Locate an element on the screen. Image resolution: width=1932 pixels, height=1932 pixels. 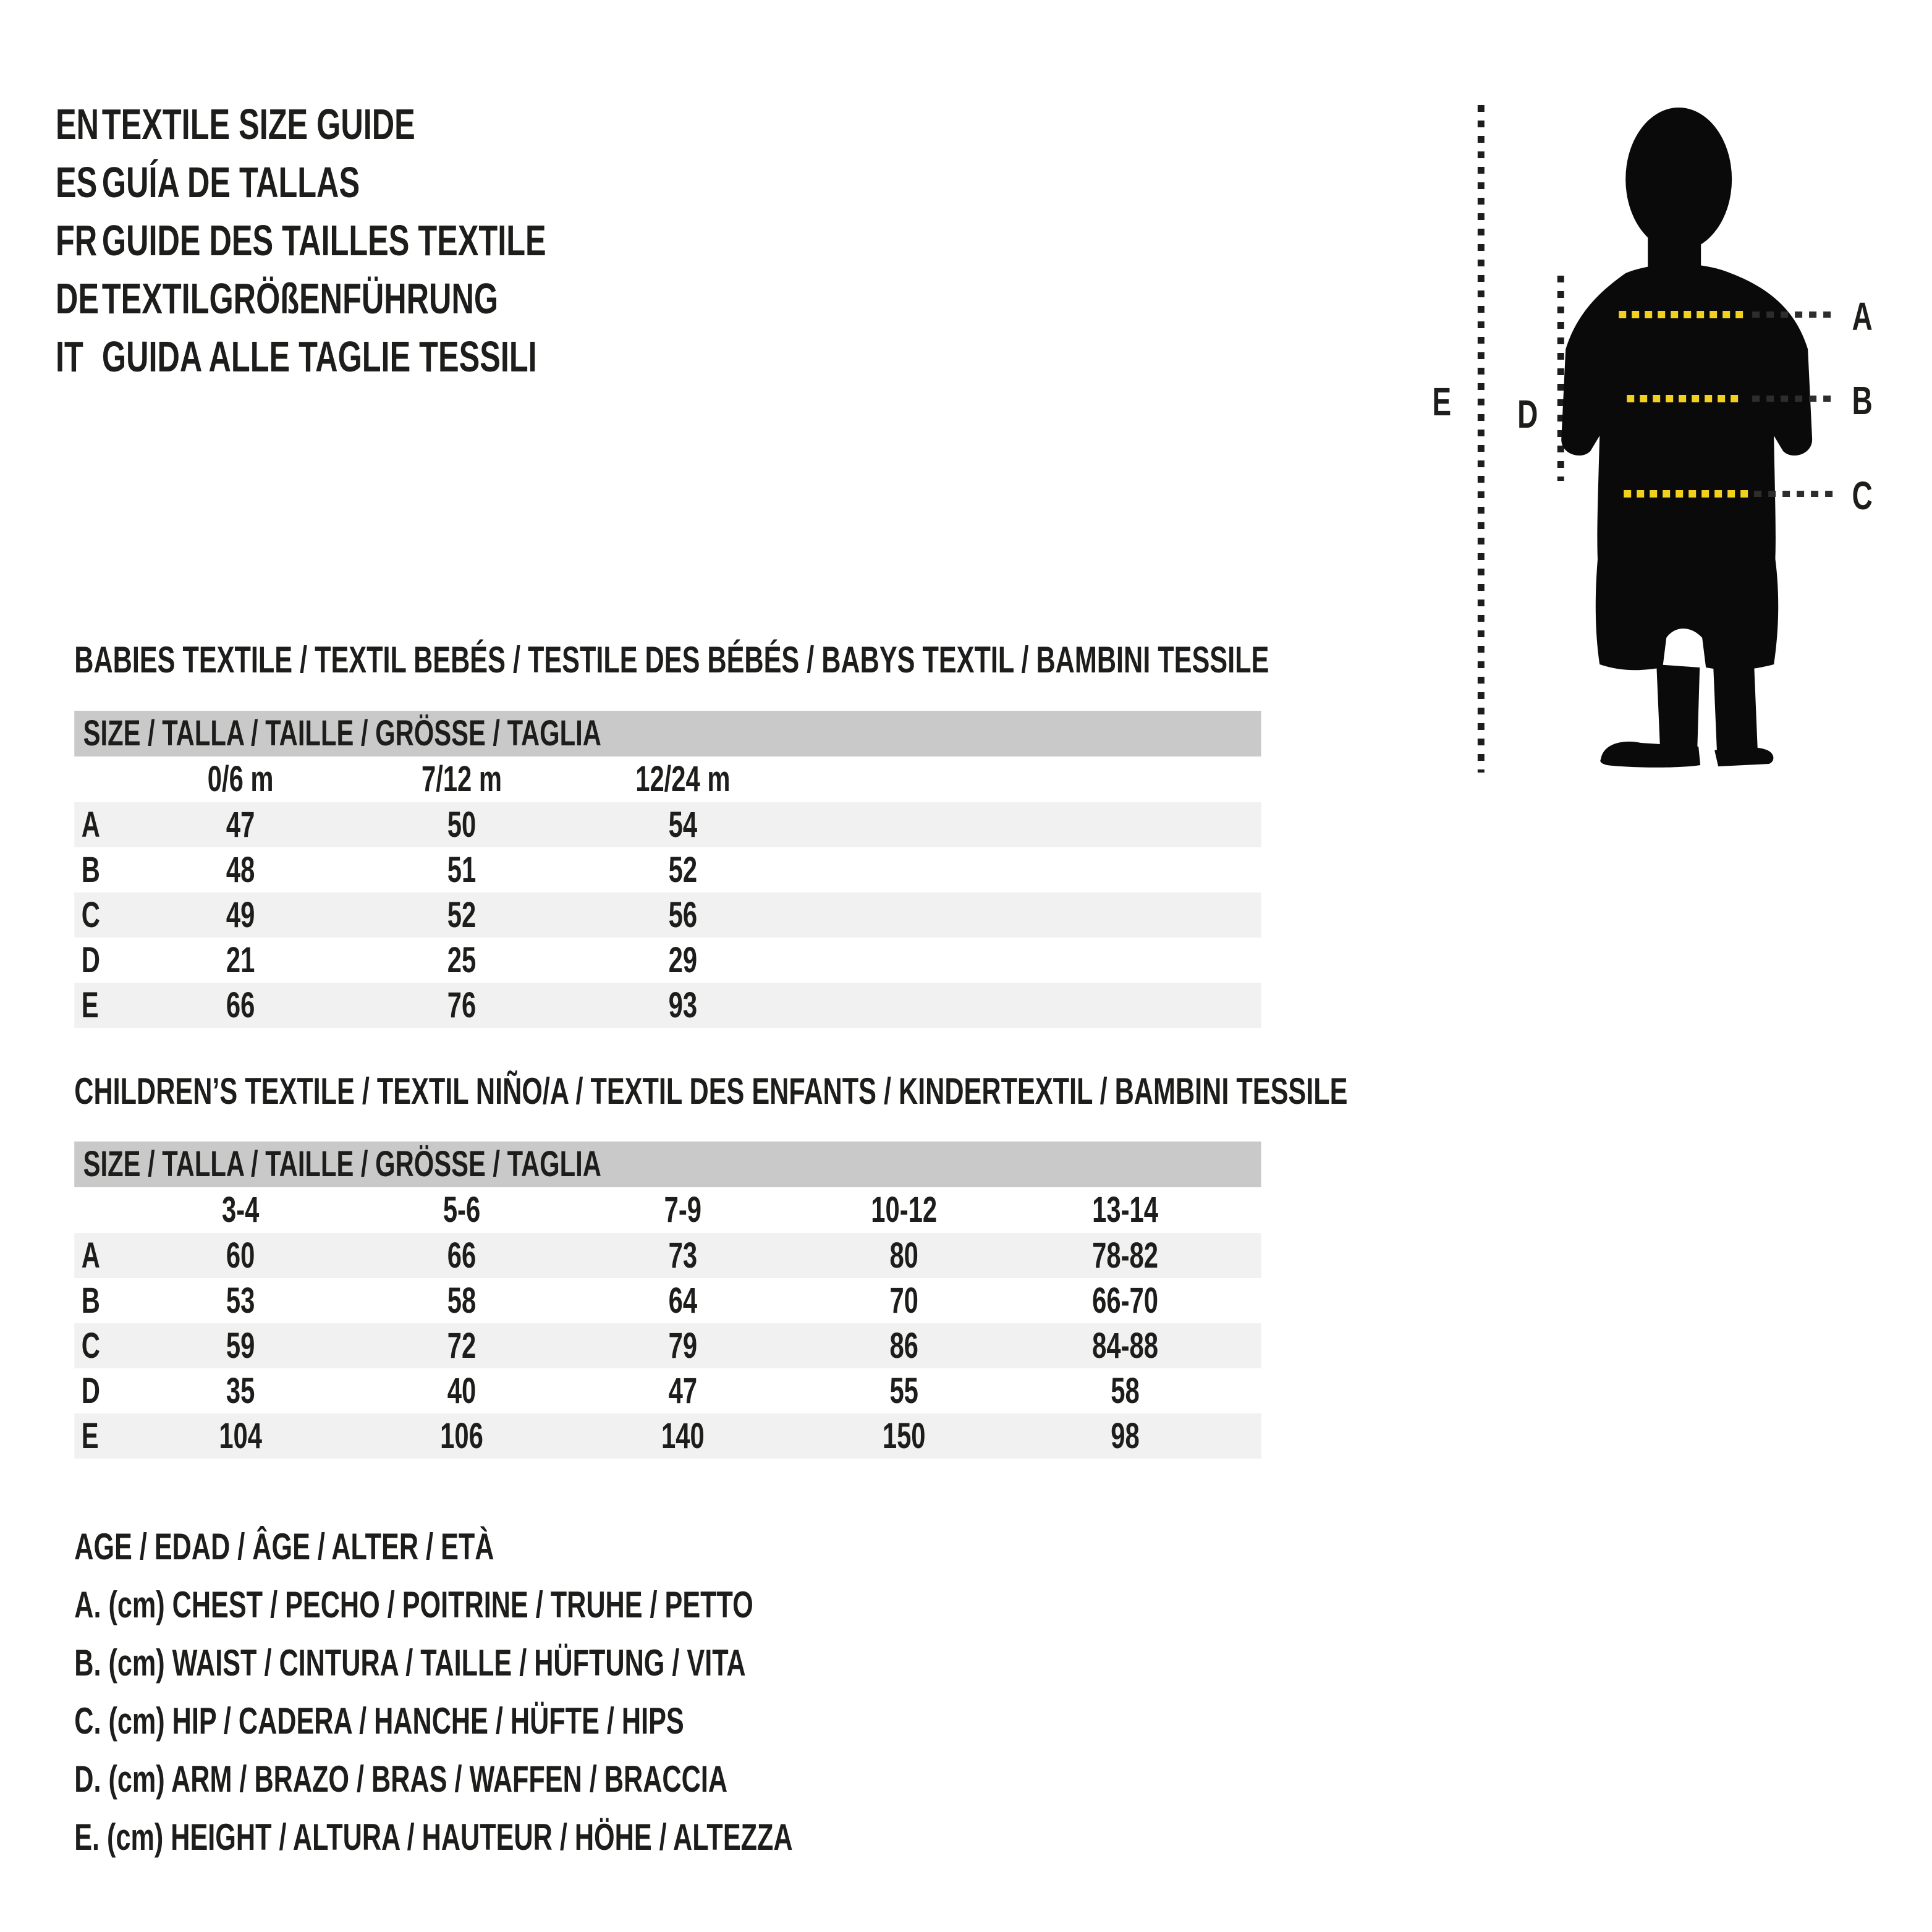
language-code: FR is located at coordinates (77, 240).